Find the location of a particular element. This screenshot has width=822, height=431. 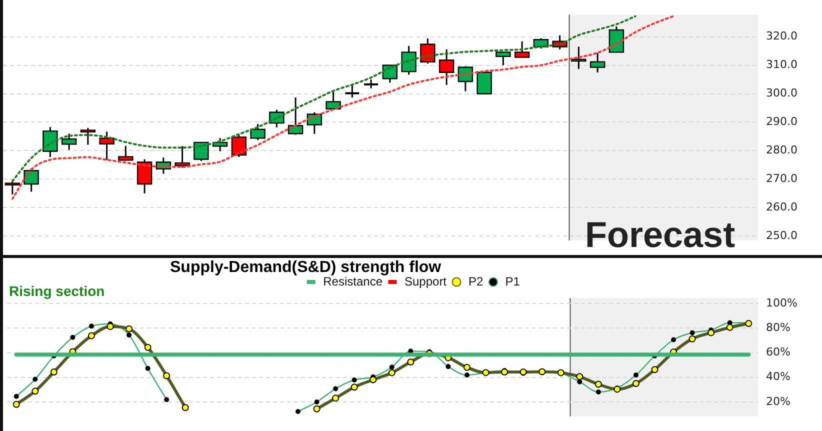

y-tick-label: 310.0 is located at coordinates (782, 65).